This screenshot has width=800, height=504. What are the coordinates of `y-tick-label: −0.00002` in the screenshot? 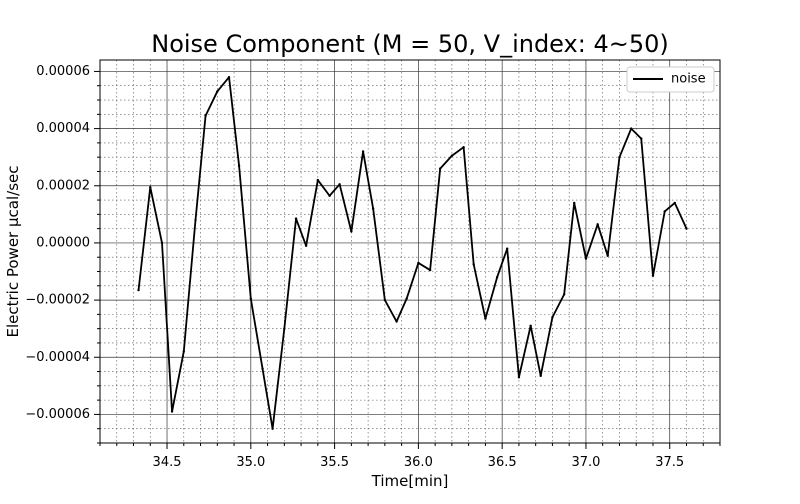 It's located at (57, 300).